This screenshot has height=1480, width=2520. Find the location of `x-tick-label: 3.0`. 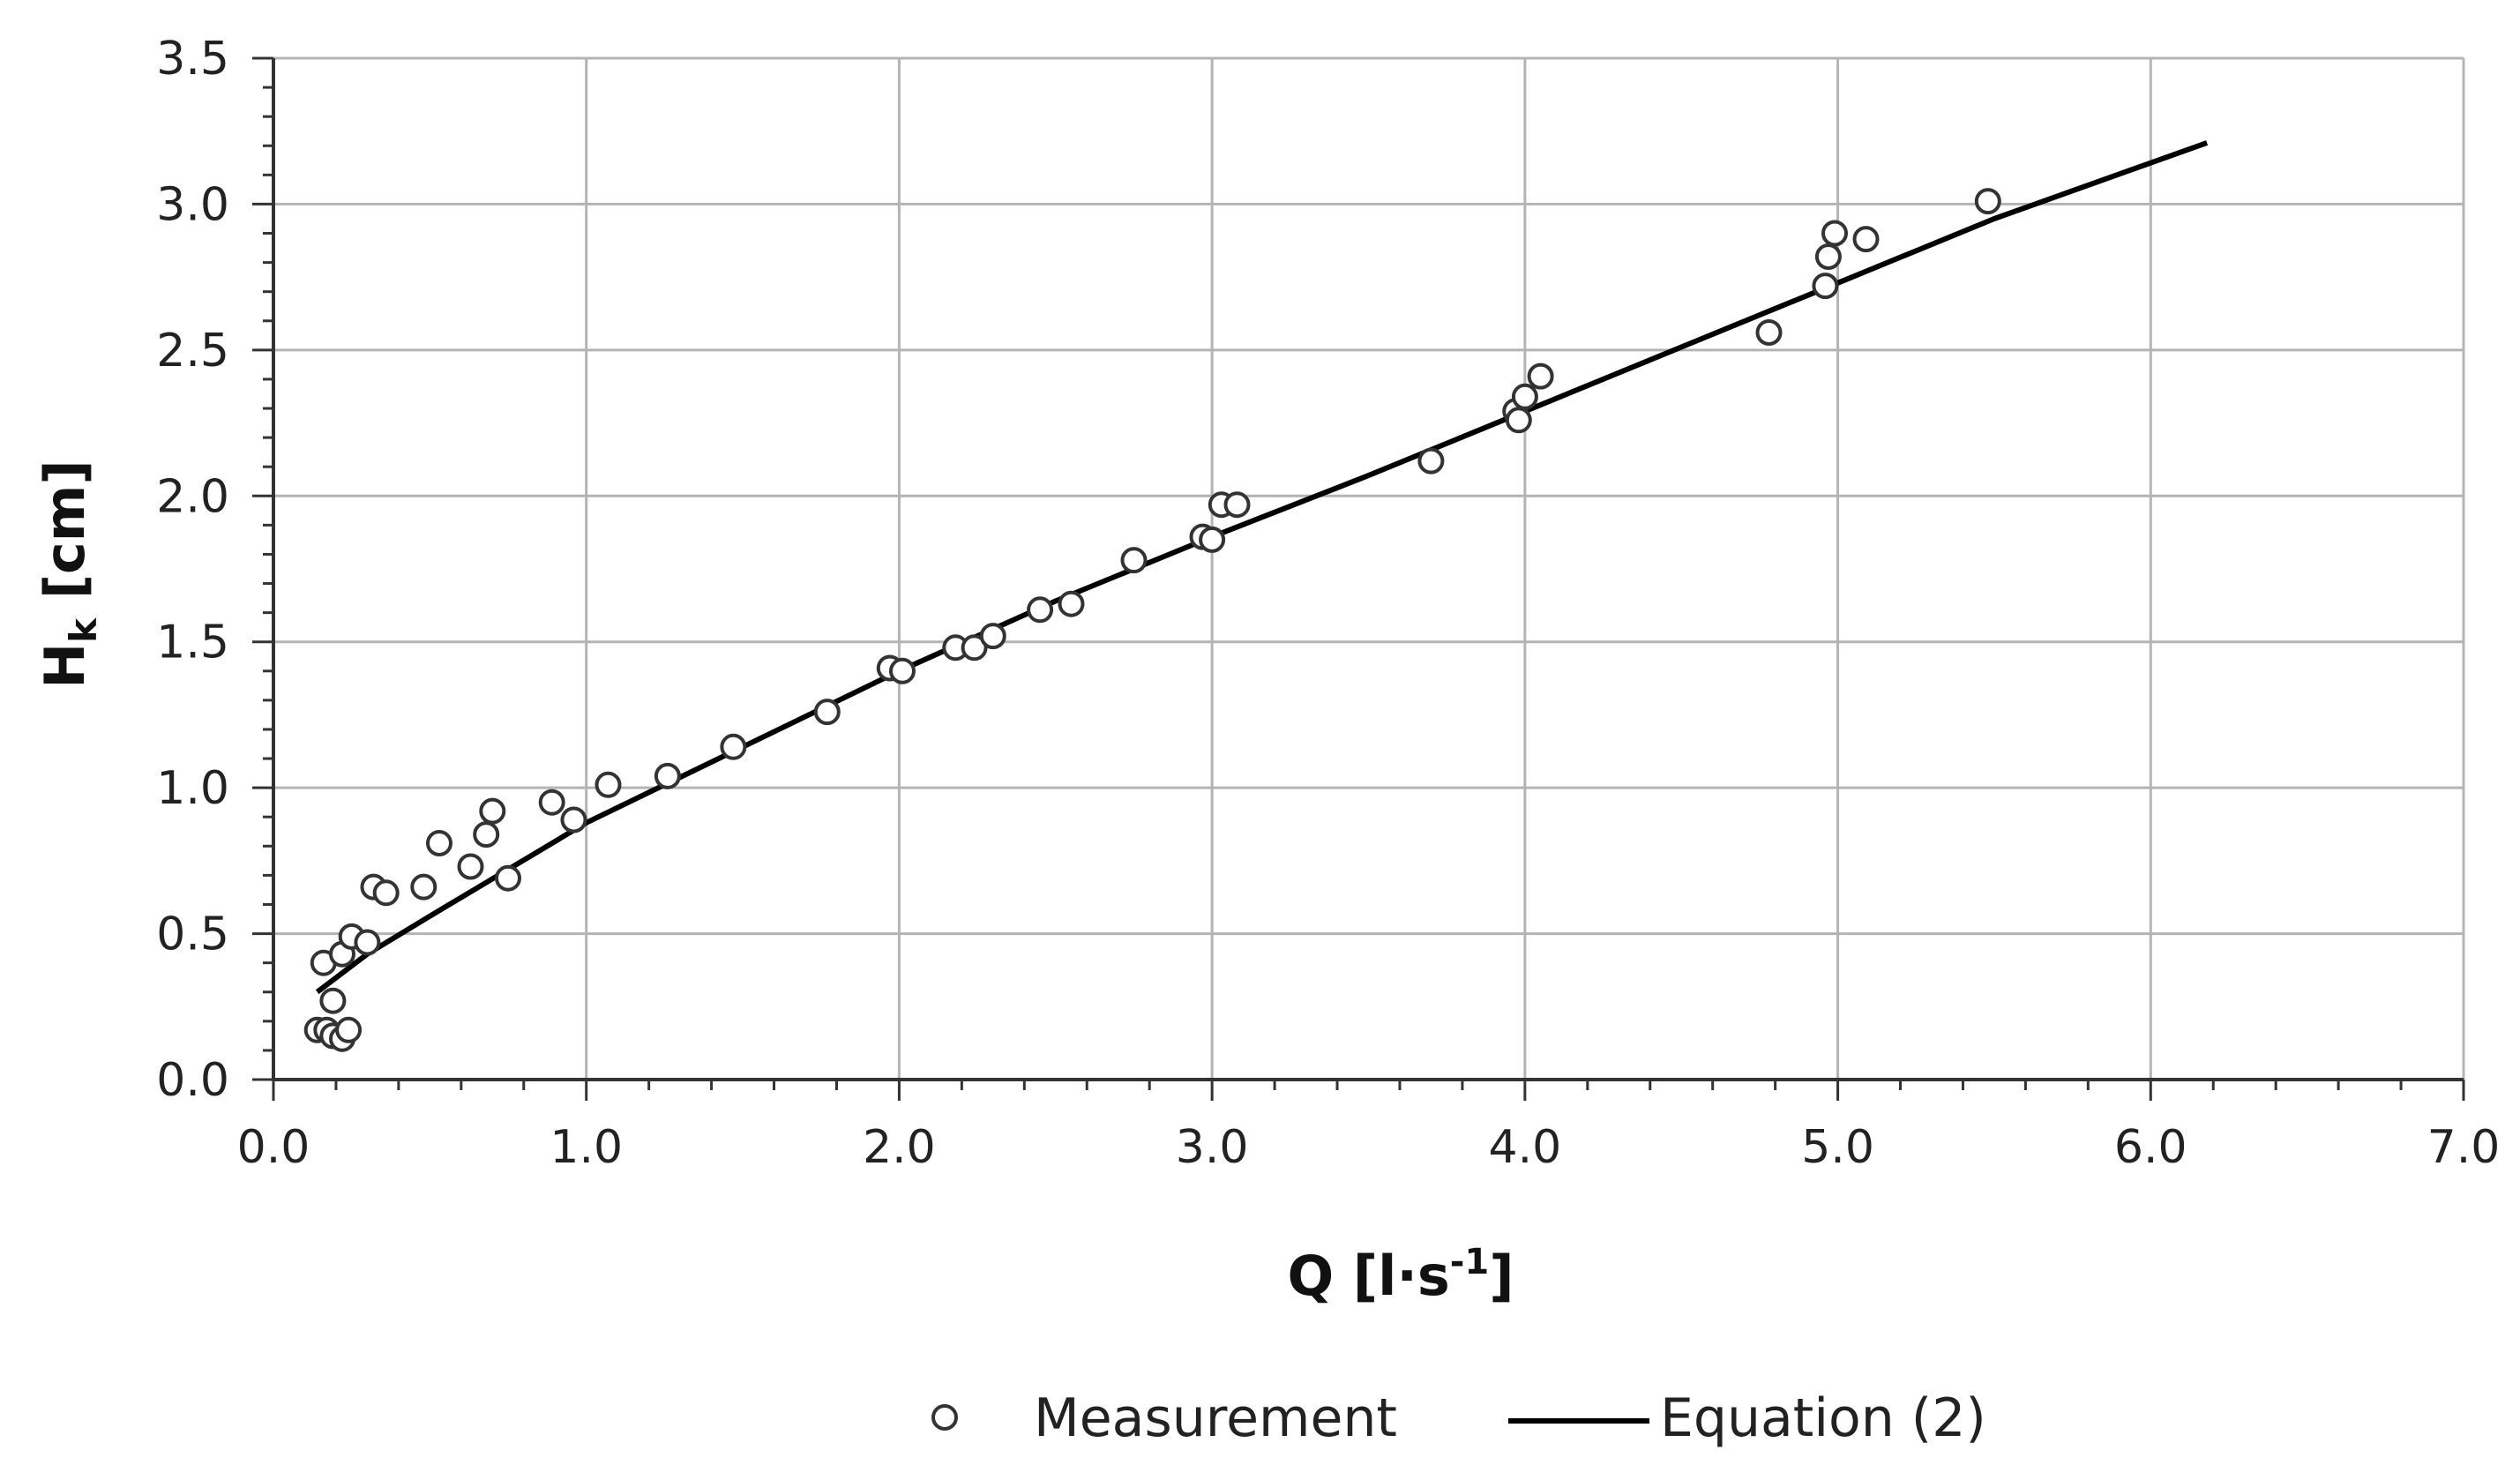

x-tick-label: 3.0 is located at coordinates (1212, 1147).